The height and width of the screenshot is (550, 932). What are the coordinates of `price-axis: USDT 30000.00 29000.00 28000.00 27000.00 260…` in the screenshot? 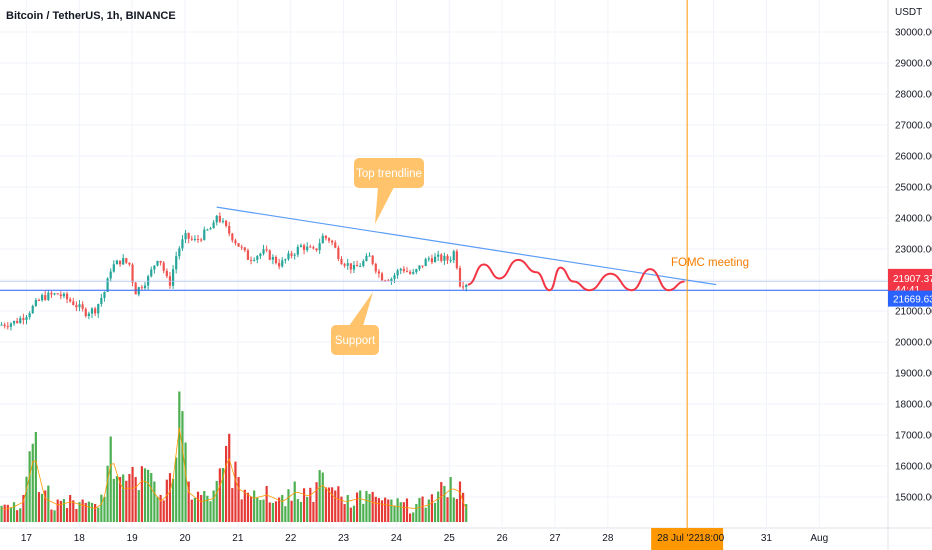 It's located at (913, 255).